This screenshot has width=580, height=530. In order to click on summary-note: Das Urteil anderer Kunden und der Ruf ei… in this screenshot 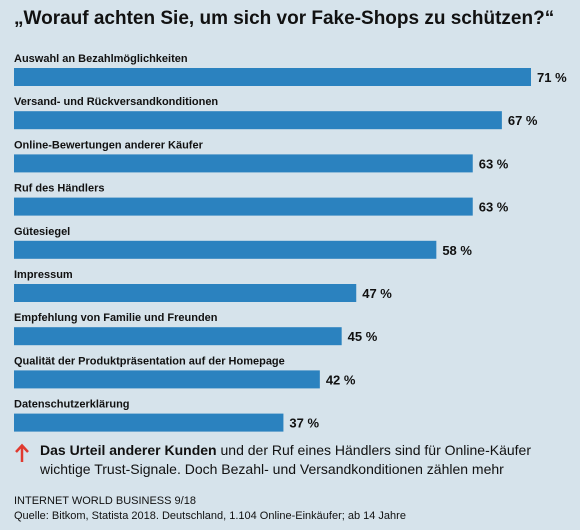, I will do `click(292, 460)`.